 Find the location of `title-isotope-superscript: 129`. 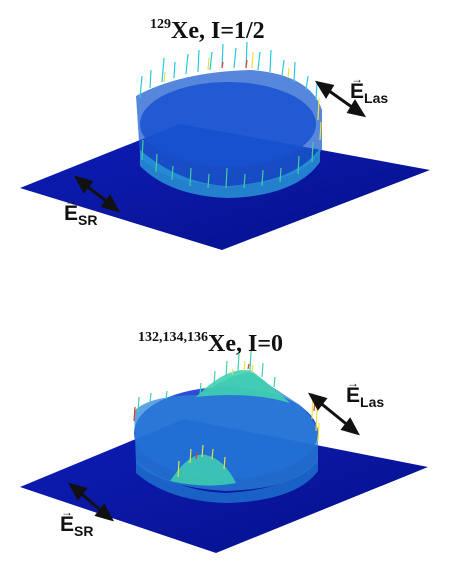

title-isotope-superscript: 129 is located at coordinates (160, 24).